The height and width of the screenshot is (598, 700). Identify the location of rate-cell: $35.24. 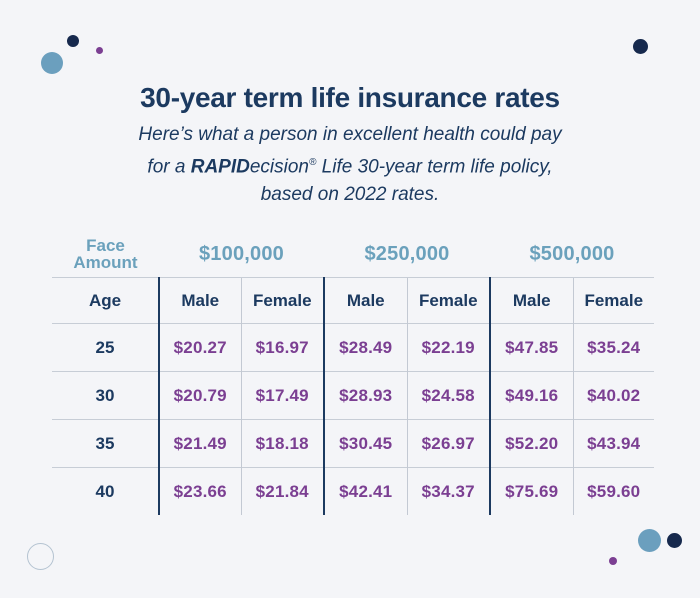
(613, 347).